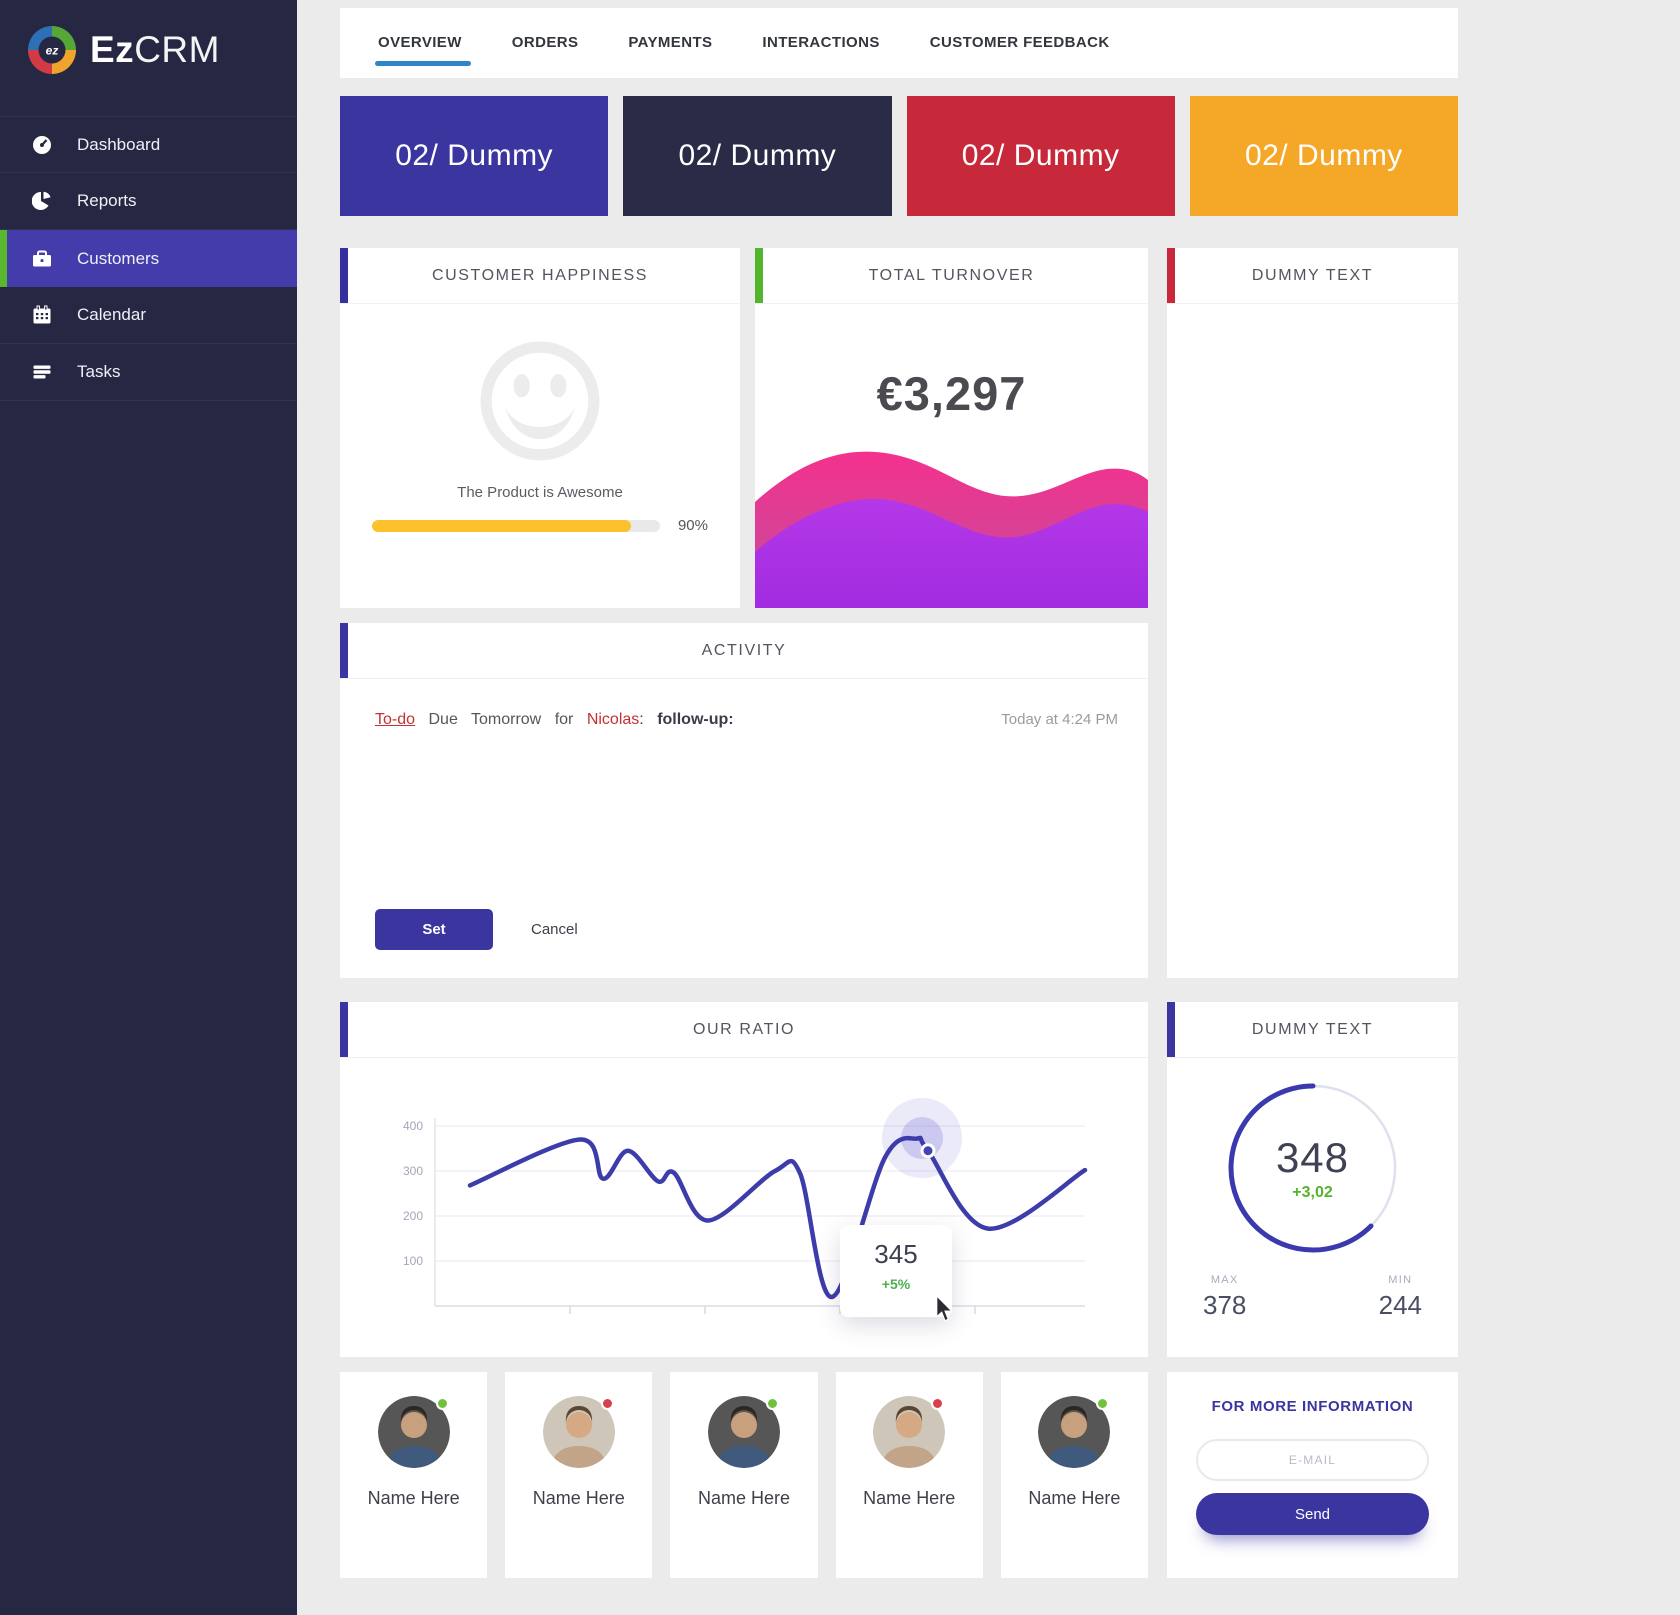 The image size is (1680, 1615). I want to click on email-input, so click(1312, 1460).